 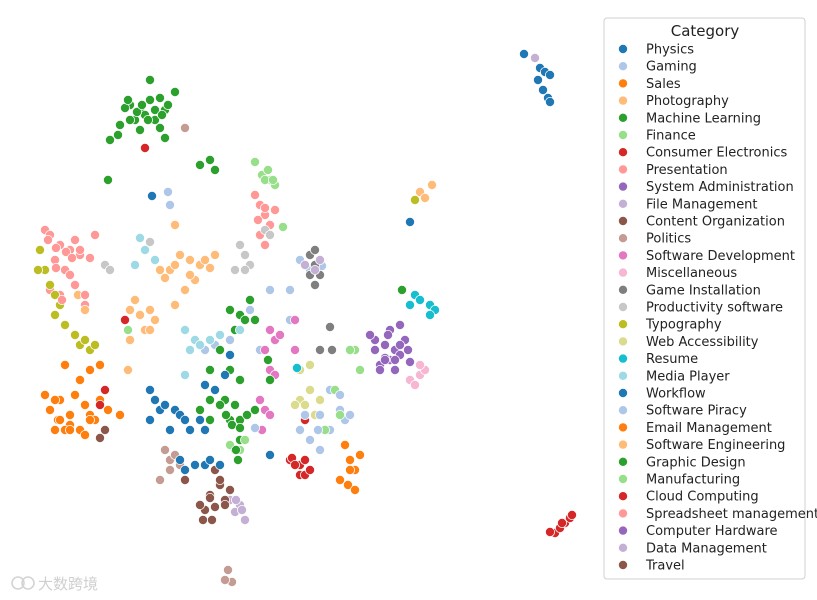 What do you see at coordinates (277, 354) in the screenshot?
I see `series-gaming` at bounding box center [277, 354].